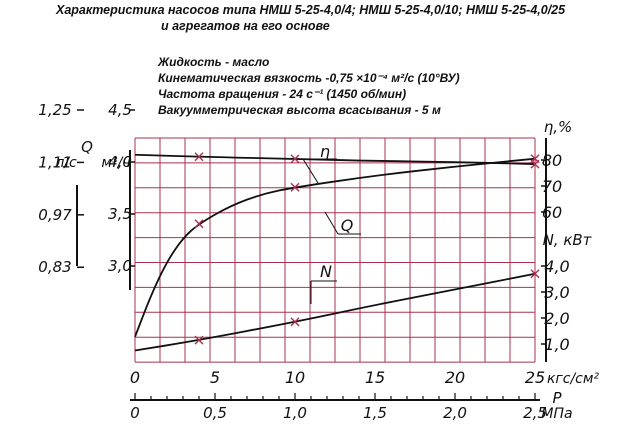 The height and width of the screenshot is (443, 640). I want to click on series-label-n: N, so click(326, 271).